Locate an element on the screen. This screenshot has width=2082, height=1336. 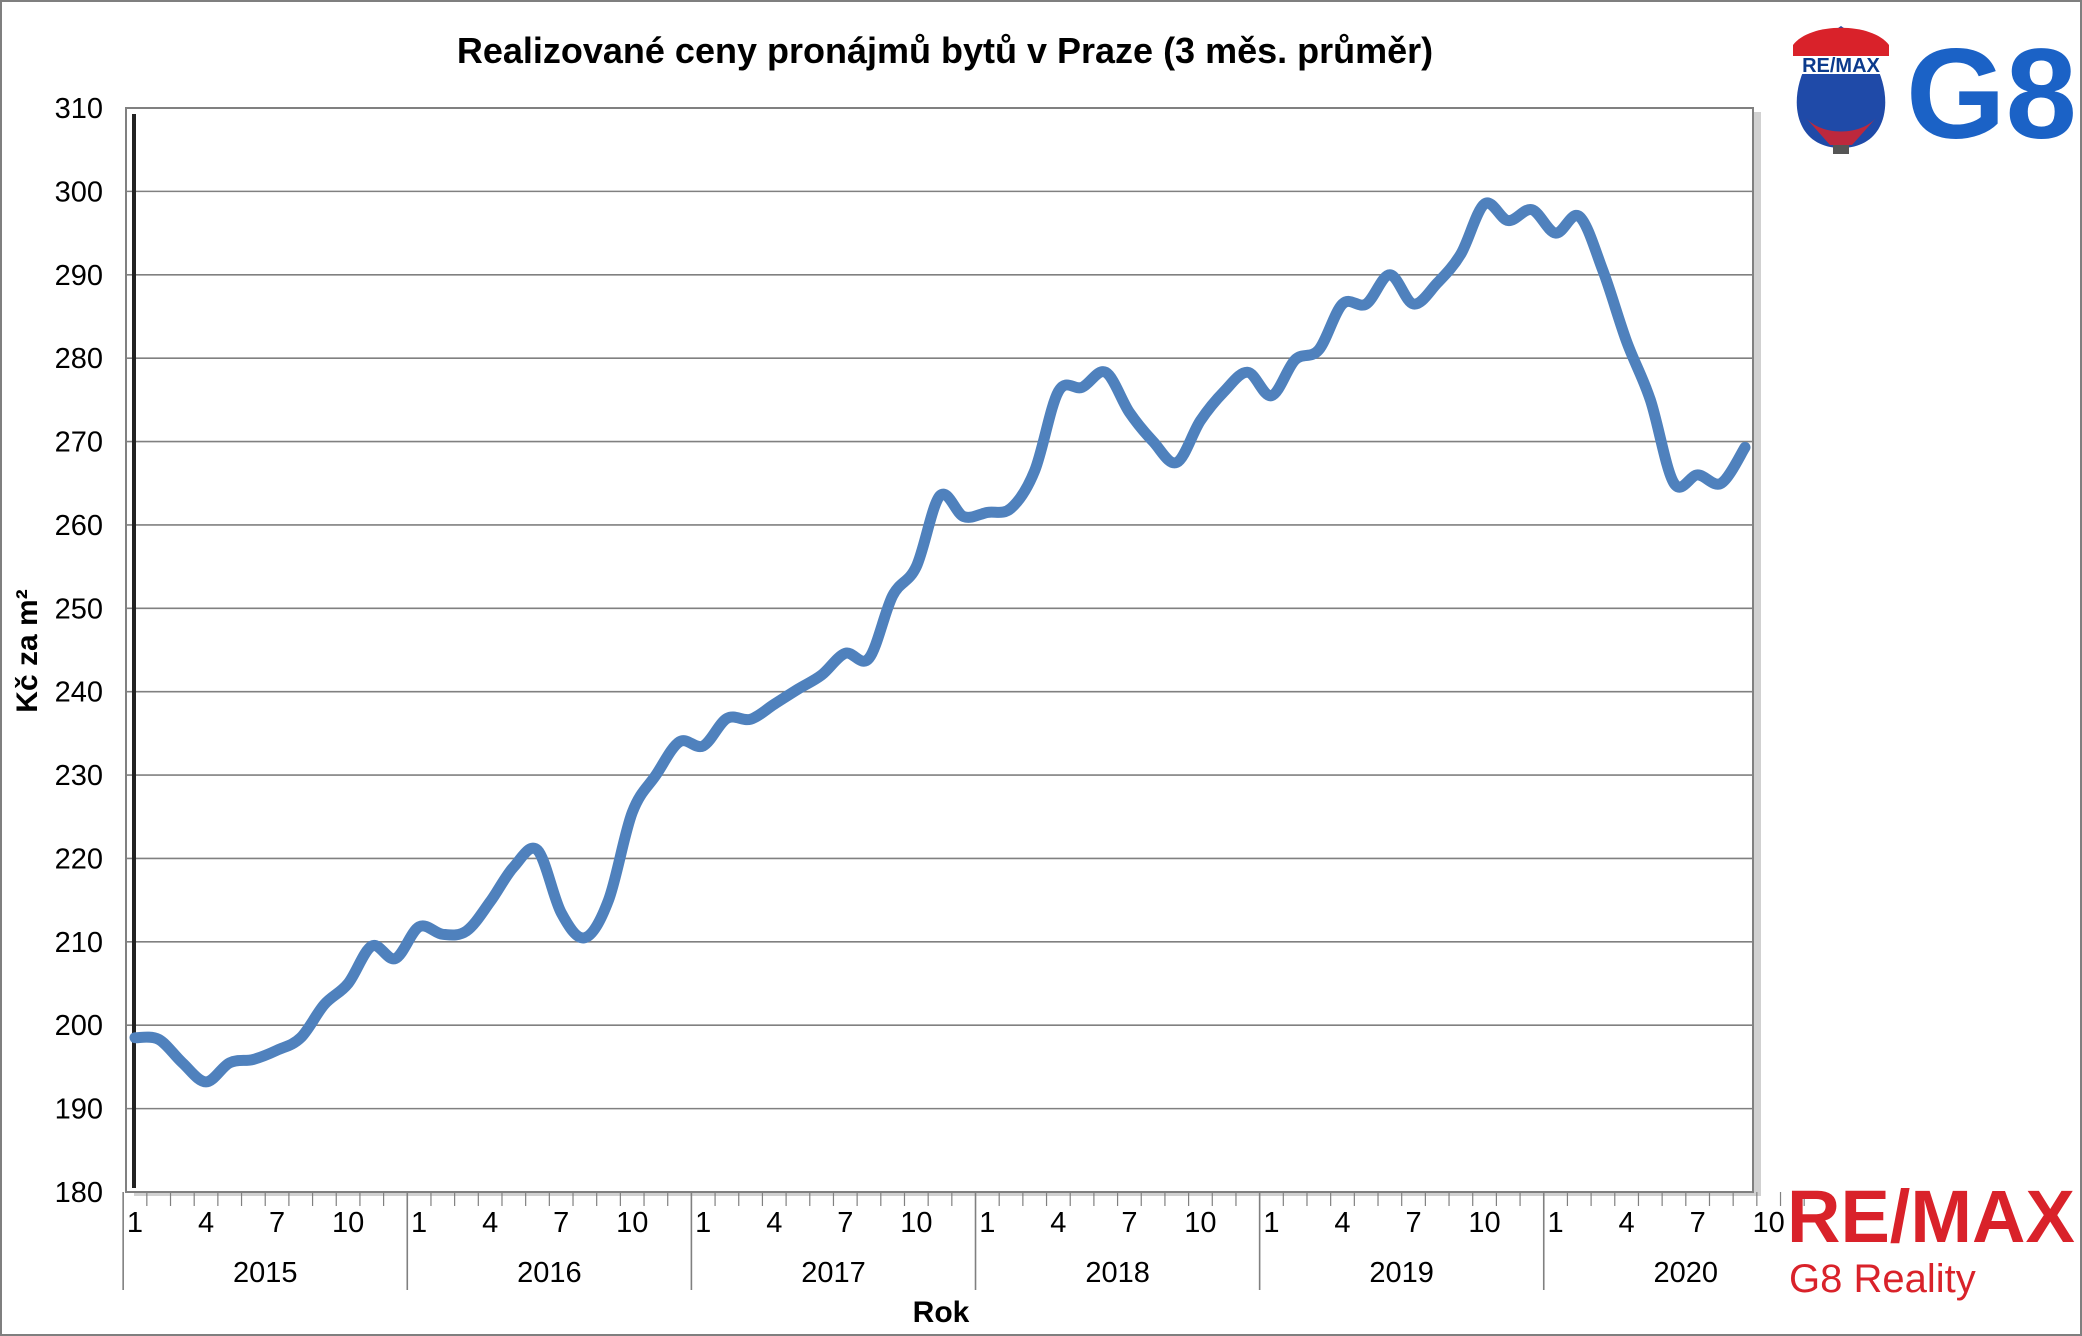
year-label: 2019 is located at coordinates (1401, 1273).